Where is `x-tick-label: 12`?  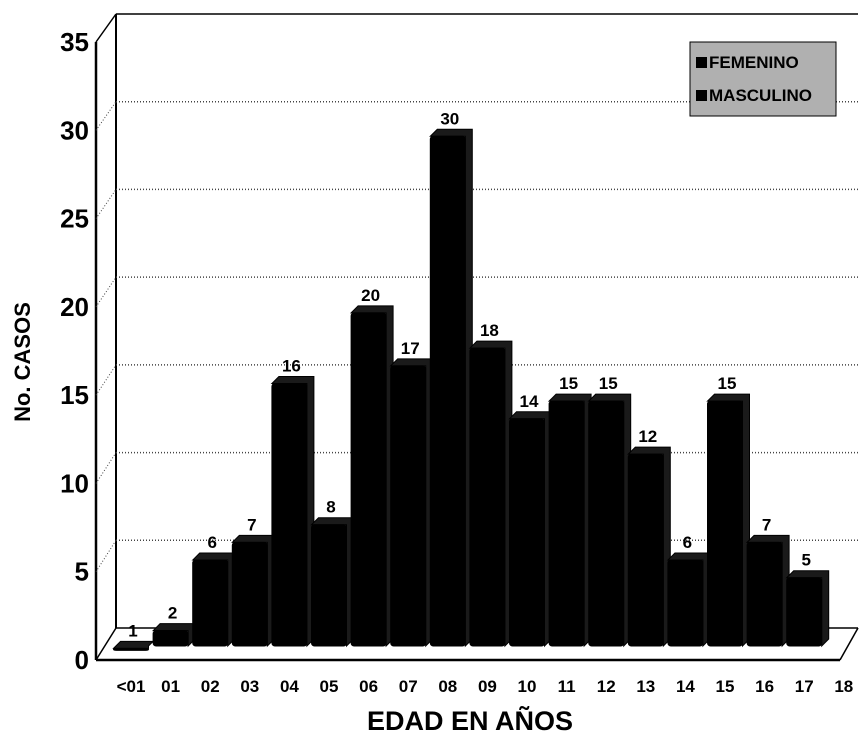
x-tick-label: 12 is located at coordinates (606, 686).